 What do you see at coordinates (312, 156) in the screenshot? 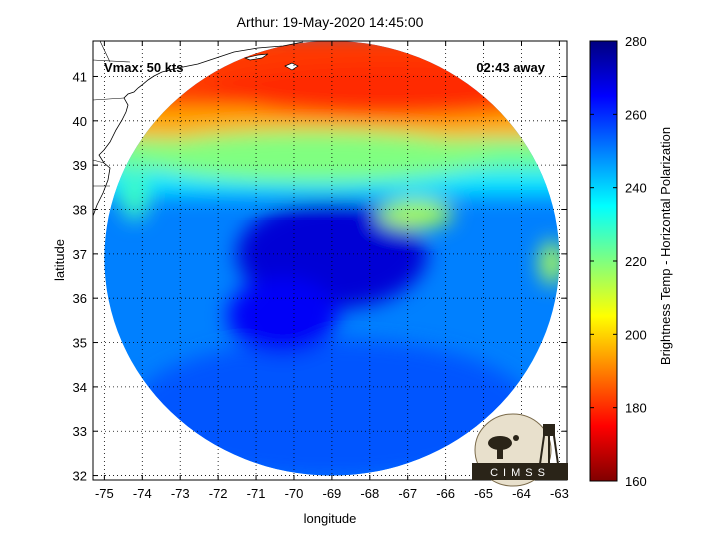
I see `mid-band` at bounding box center [312, 156].